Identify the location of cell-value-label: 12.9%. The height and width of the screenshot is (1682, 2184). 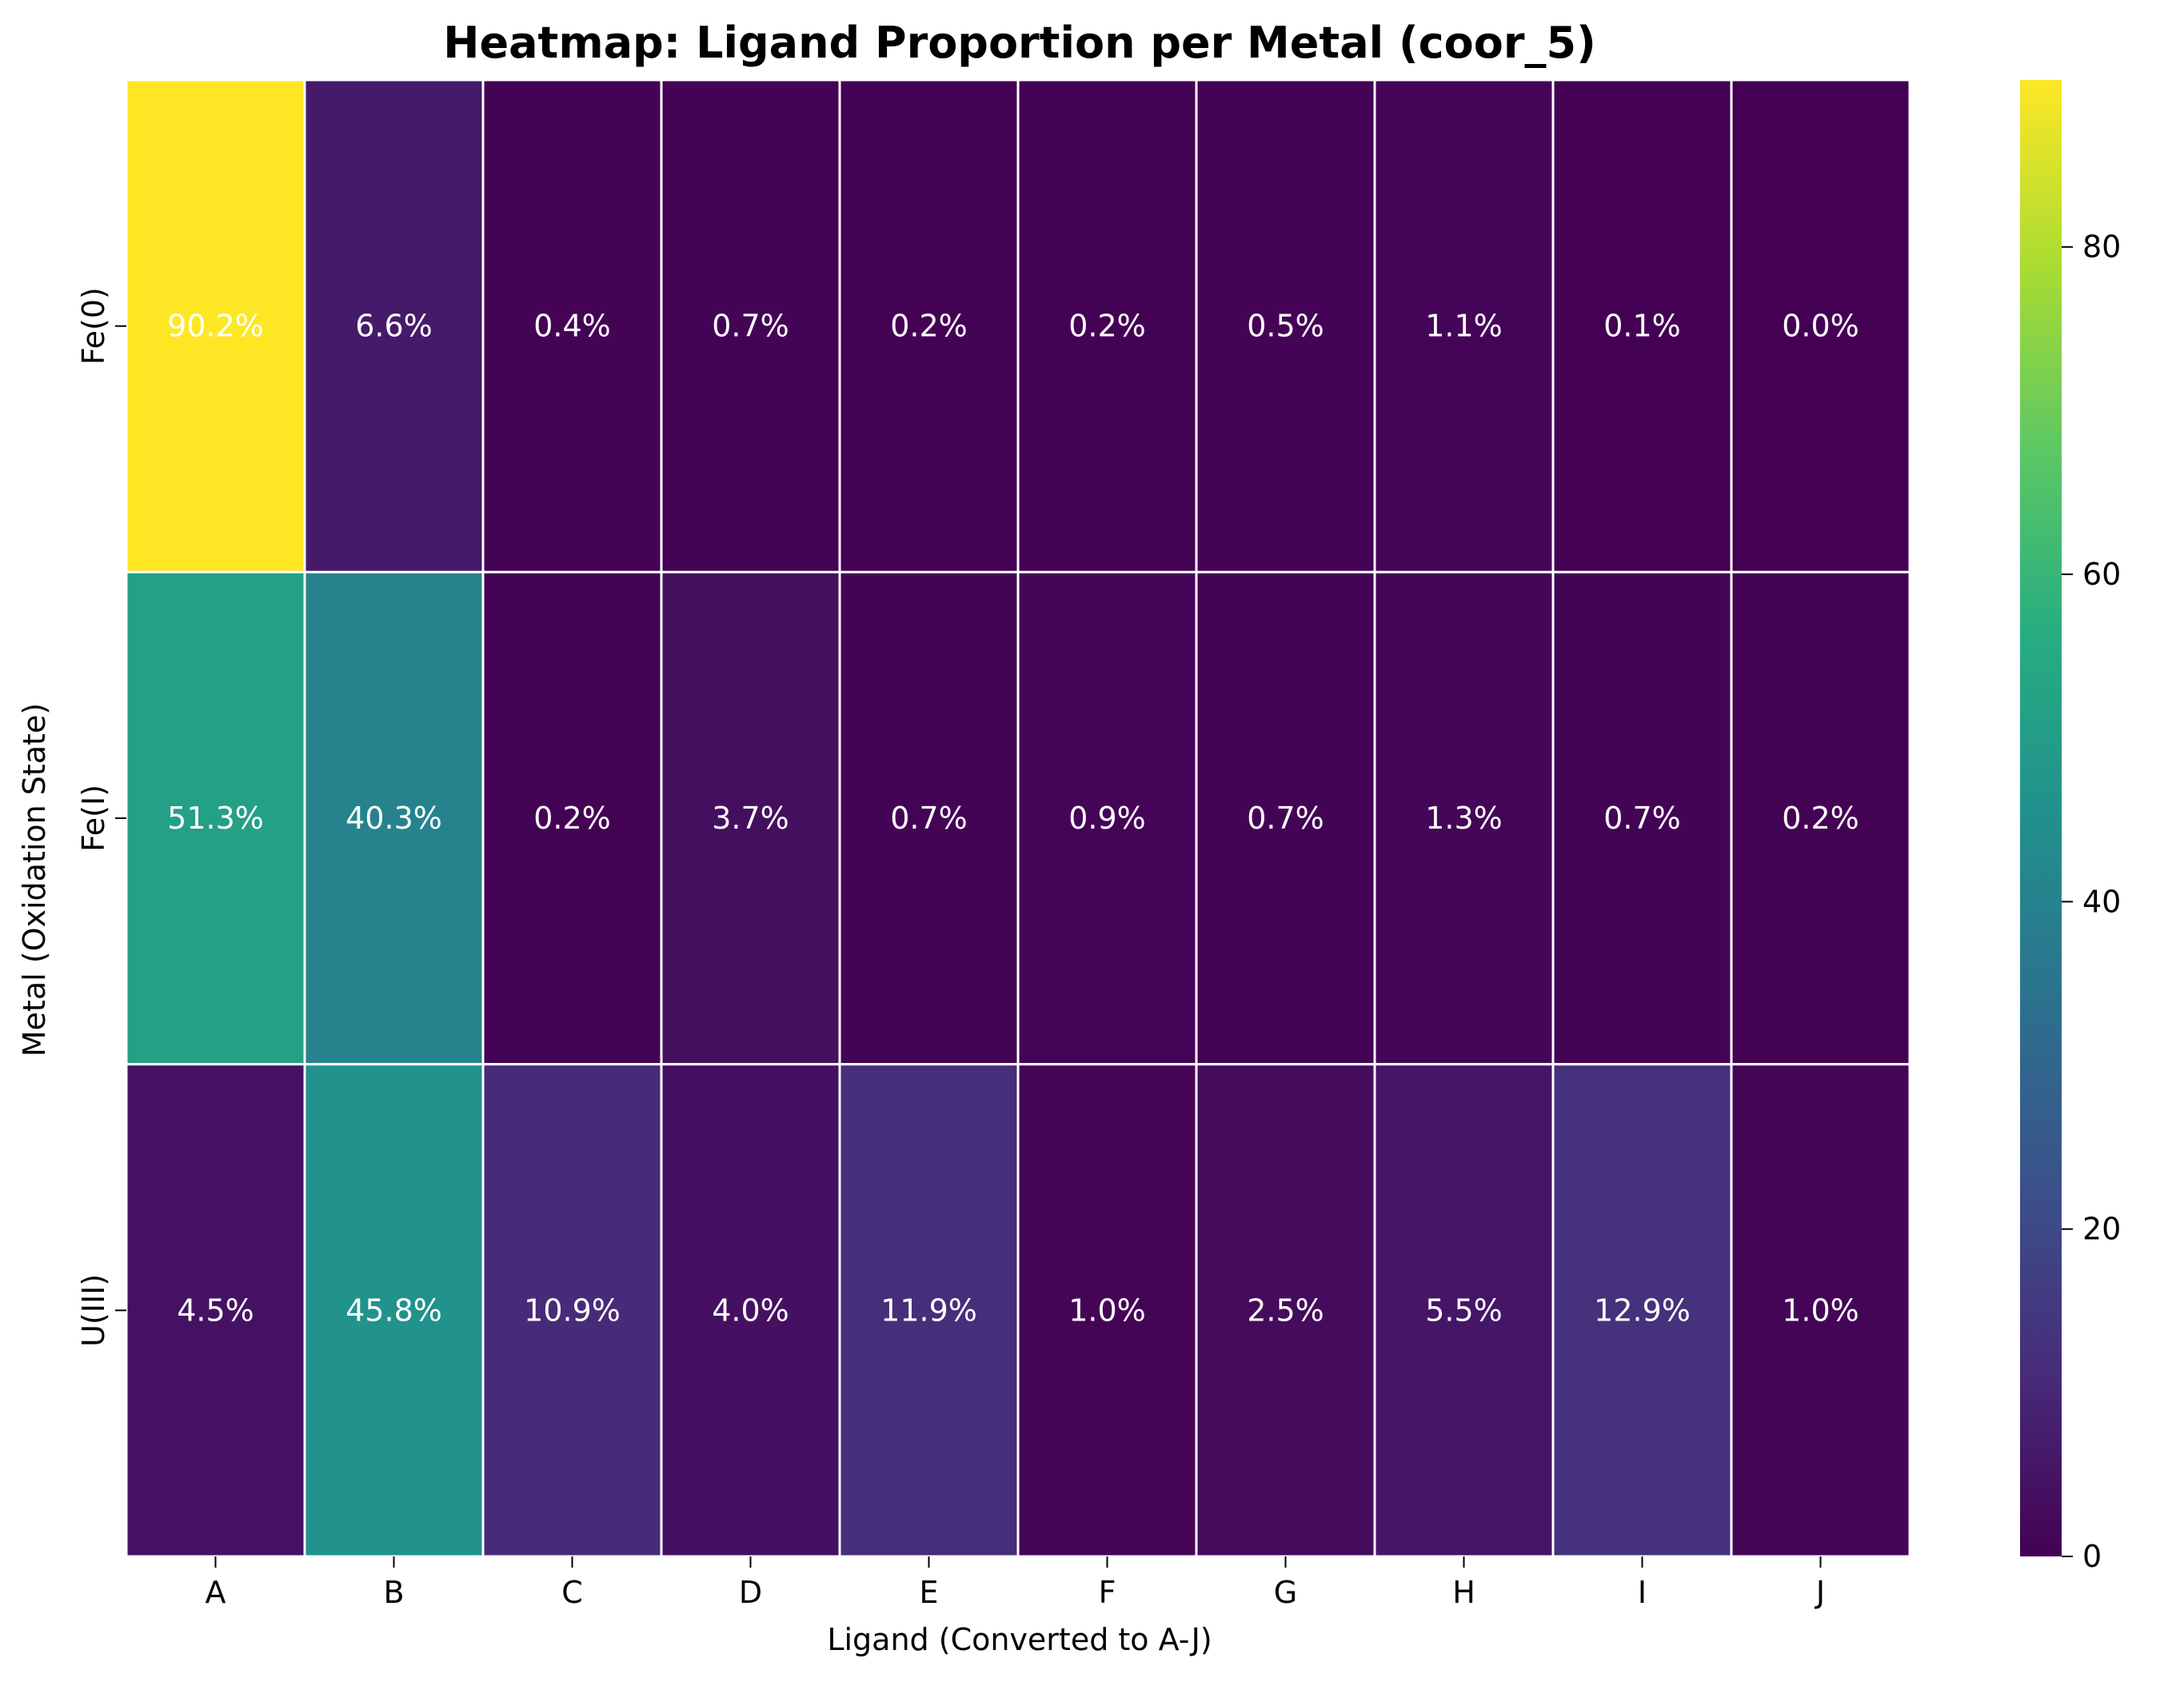
(1642, 1310).